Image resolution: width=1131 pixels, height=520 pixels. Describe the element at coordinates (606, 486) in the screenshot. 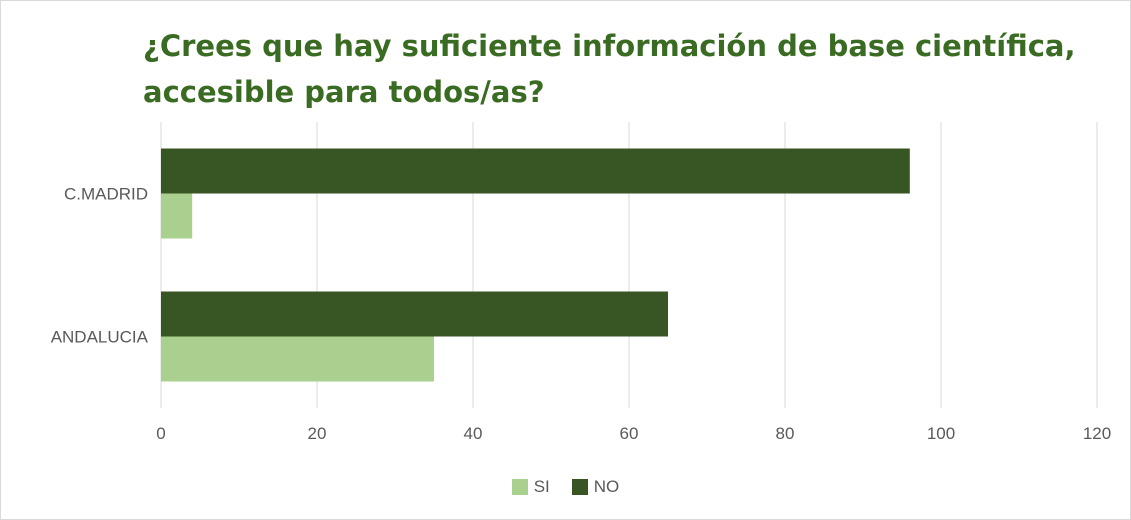

I see `legend-label: NO` at that location.